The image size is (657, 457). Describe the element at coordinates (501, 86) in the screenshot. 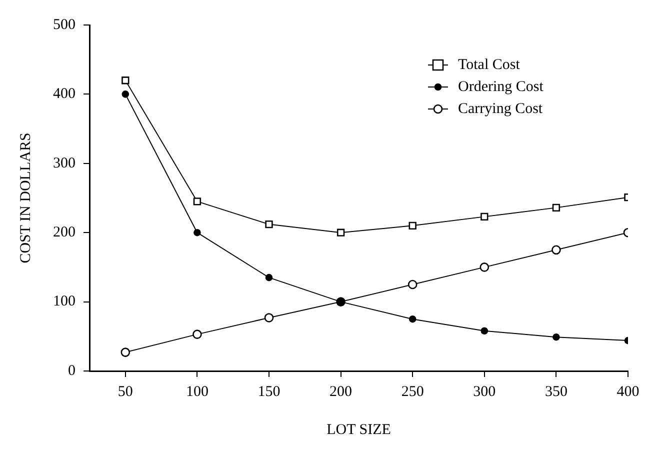

I see `legend-label: Ordering Cost` at that location.